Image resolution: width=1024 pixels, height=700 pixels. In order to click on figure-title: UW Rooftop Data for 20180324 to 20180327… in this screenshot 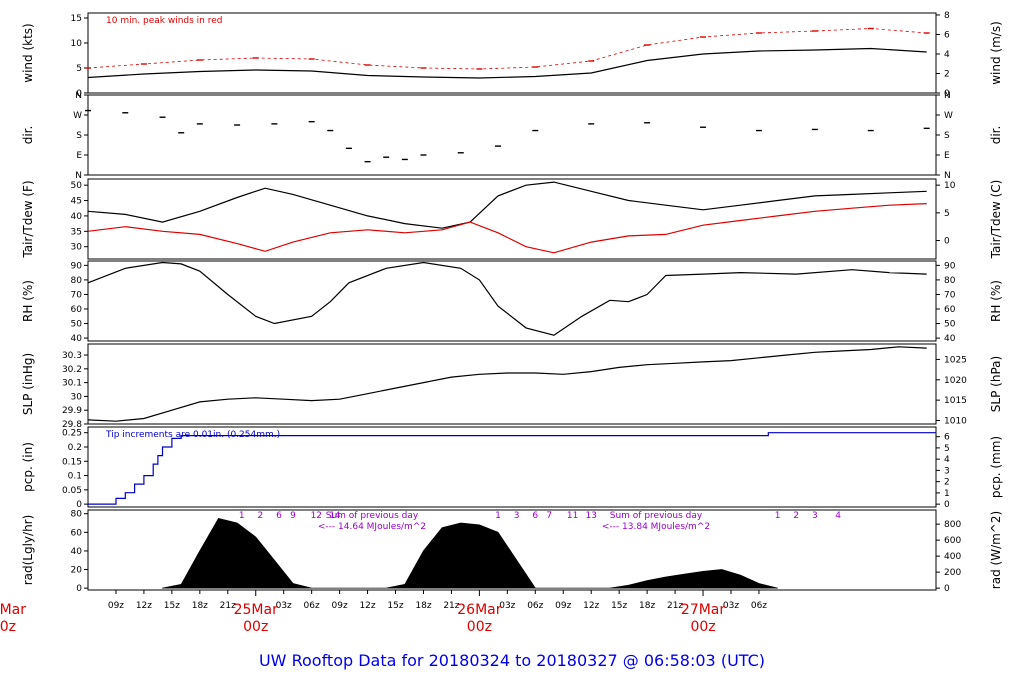, I will do `click(512, 660)`.